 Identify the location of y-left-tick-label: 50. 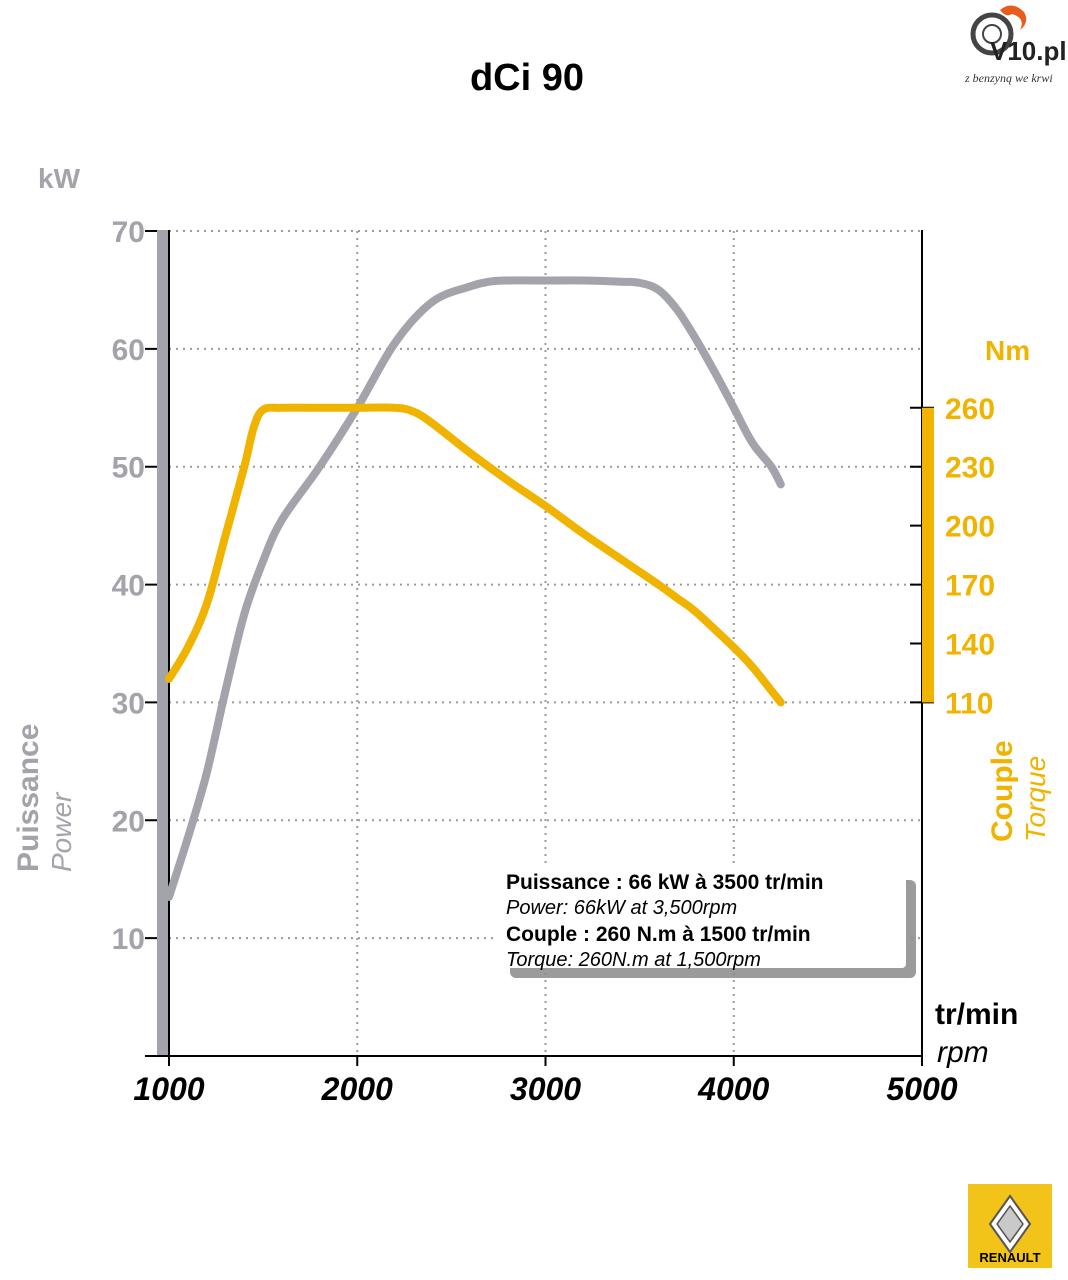
(128, 468).